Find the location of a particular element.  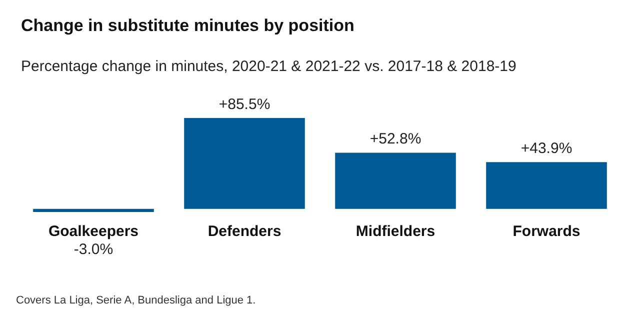

chart-subtitle: Percentage change in minutes, 2020-21 & 2021-22 vs. 2017-18 & 2018-19 is located at coordinates (268, 66).